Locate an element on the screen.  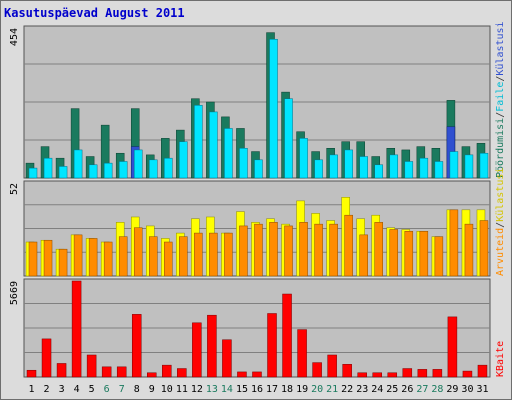
legend-middle-item: Arvuteid is located at coordinates (500, 252).